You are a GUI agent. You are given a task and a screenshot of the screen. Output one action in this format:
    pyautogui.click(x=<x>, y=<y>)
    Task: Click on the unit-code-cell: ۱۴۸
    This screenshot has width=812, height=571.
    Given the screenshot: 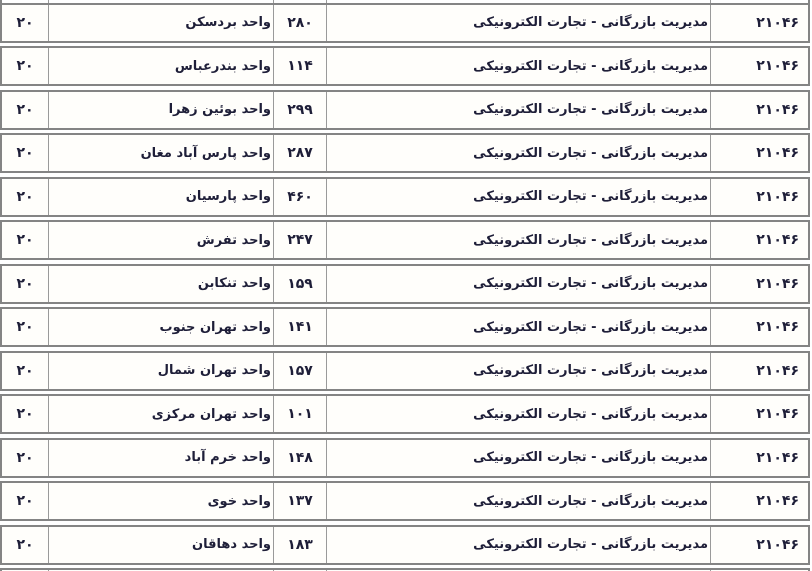 What is the action you would take?
    pyautogui.click(x=300, y=457)
    